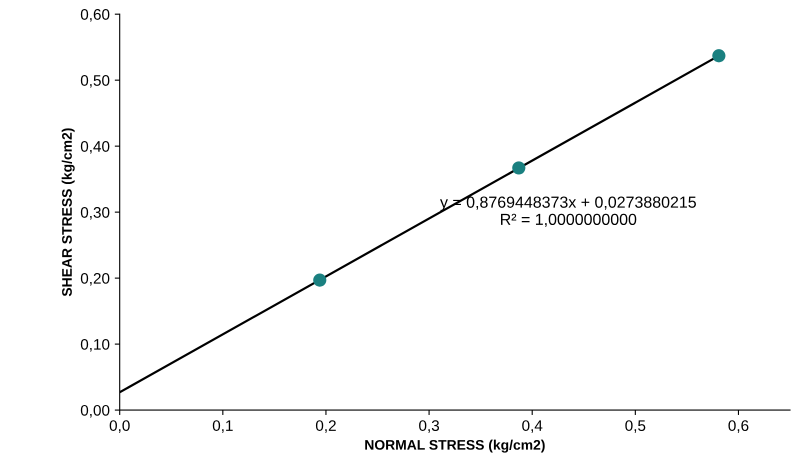  What do you see at coordinates (95, 147) in the screenshot?
I see `y-tick-label: 0,40` at bounding box center [95, 147].